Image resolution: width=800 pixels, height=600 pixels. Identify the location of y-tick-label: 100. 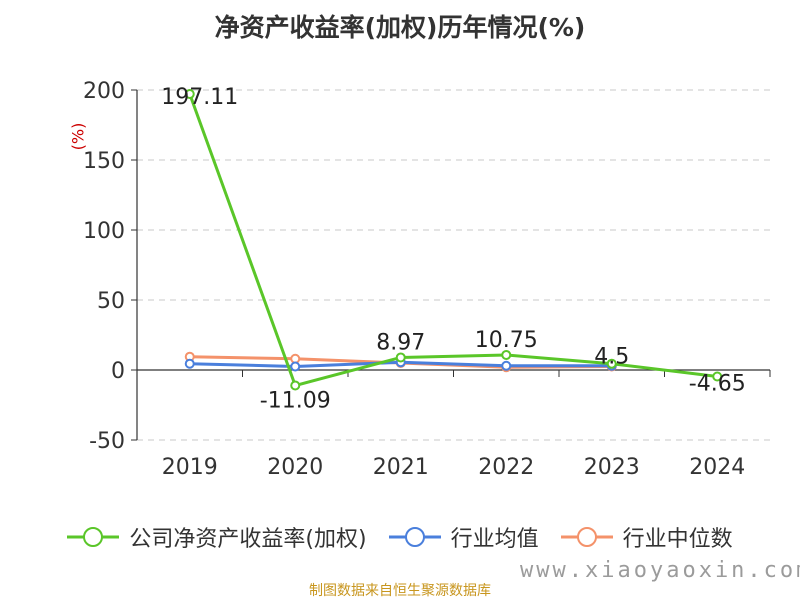
(104, 231).